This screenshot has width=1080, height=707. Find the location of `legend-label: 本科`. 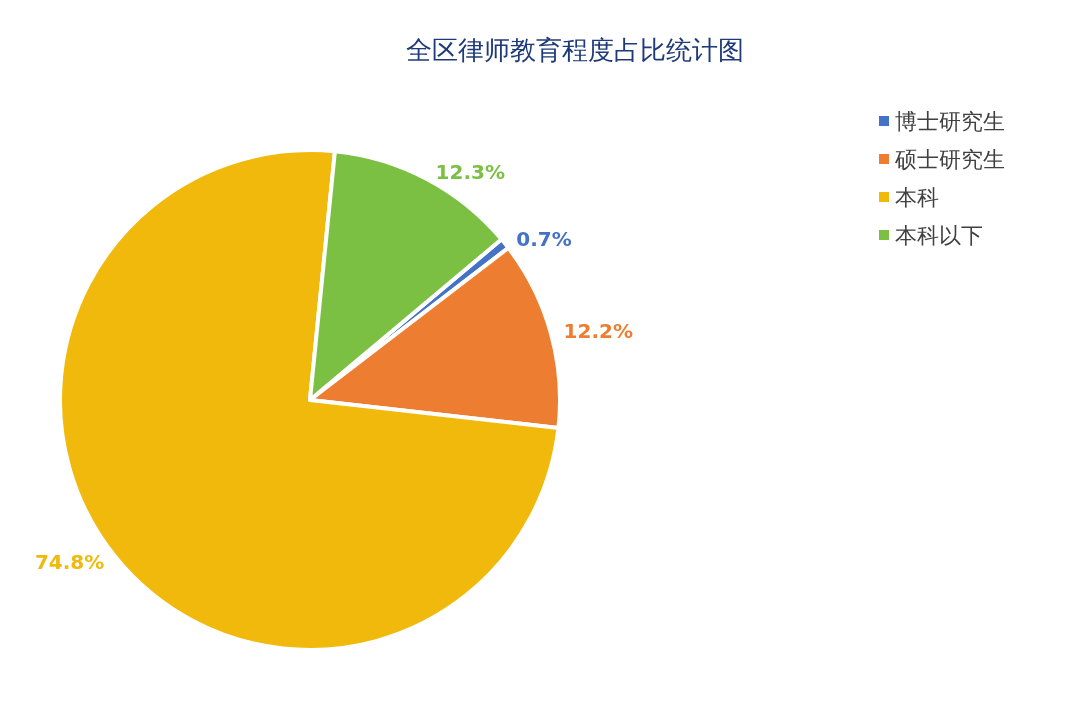

legend-label: 本科 is located at coordinates (917, 197).